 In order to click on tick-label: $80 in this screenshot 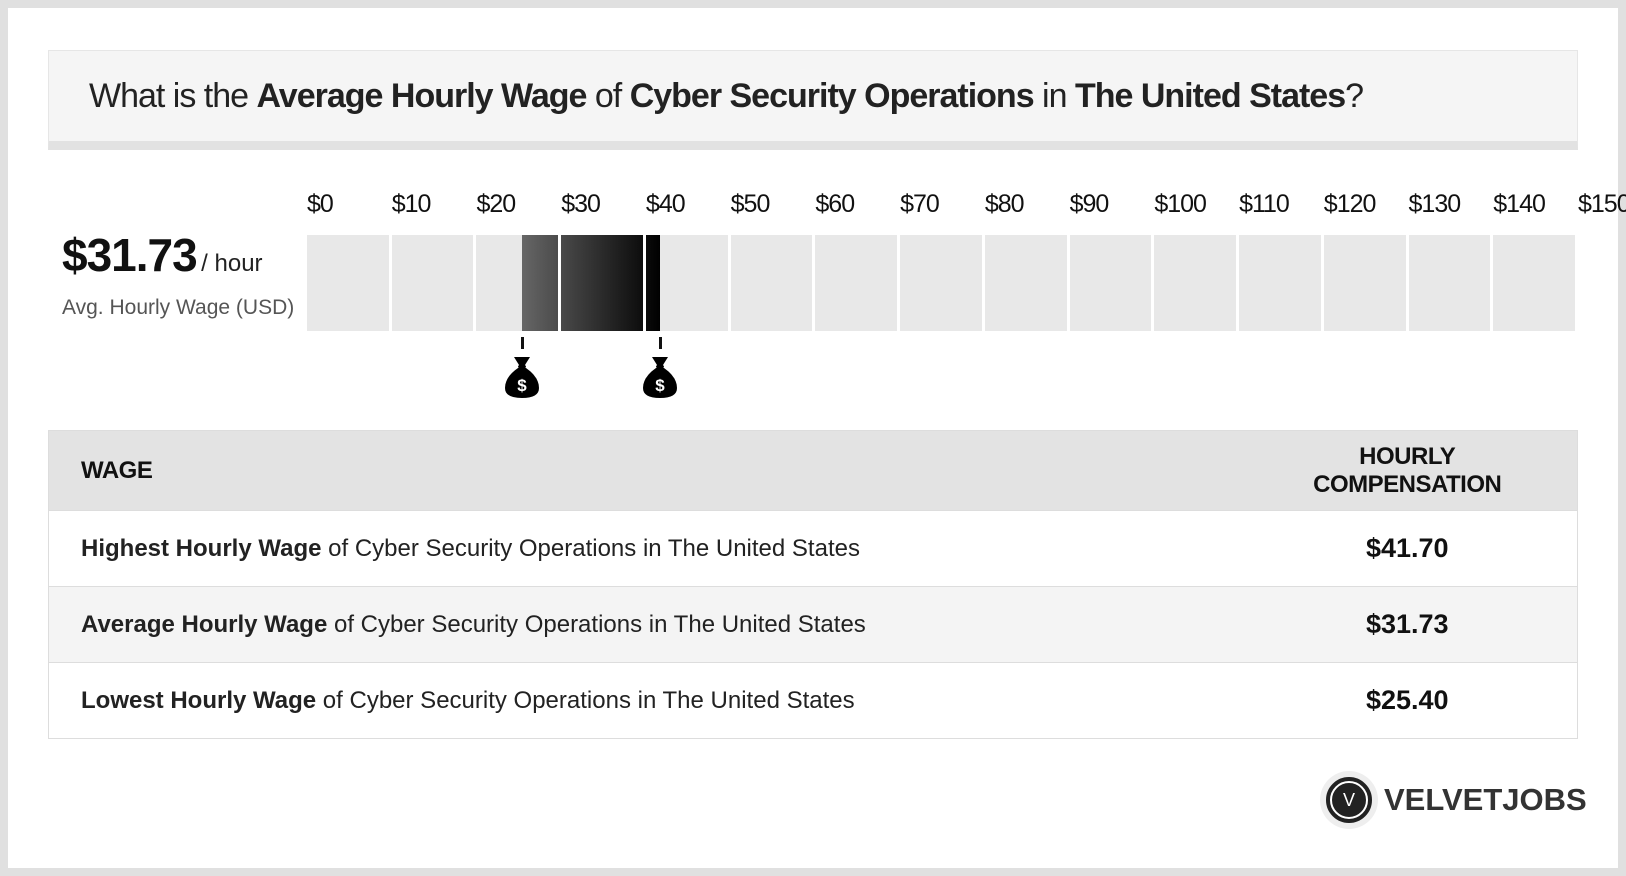, I will do `click(1004, 204)`.